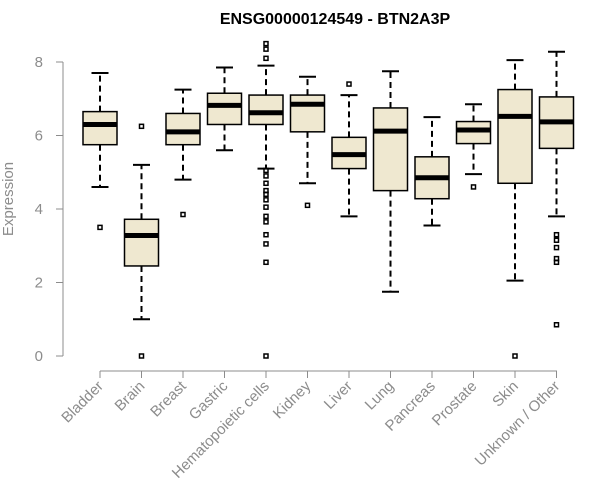 The width and height of the screenshot is (600, 500). Describe the element at coordinates (168, 398) in the screenshot. I see `category-label: Breast` at that location.